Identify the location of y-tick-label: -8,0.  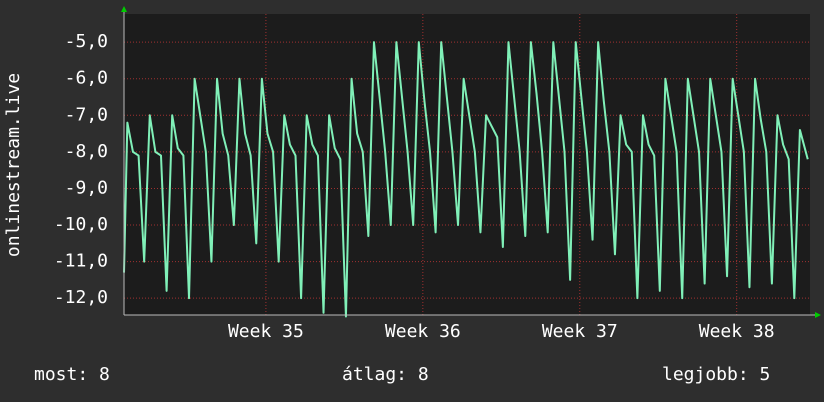
(86, 151).